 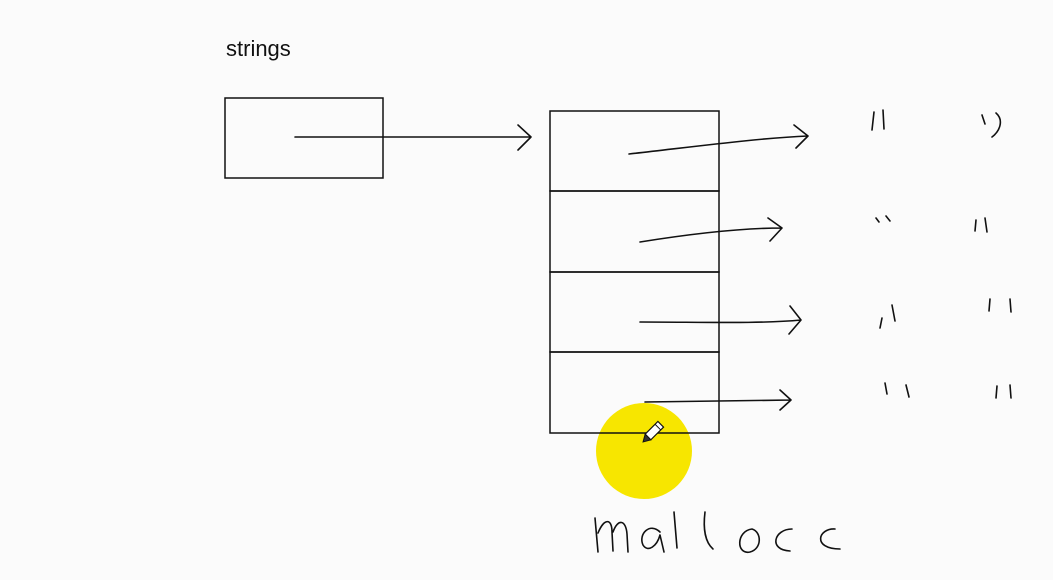 I want to click on strings-pointer-box, so click(x=304, y=138).